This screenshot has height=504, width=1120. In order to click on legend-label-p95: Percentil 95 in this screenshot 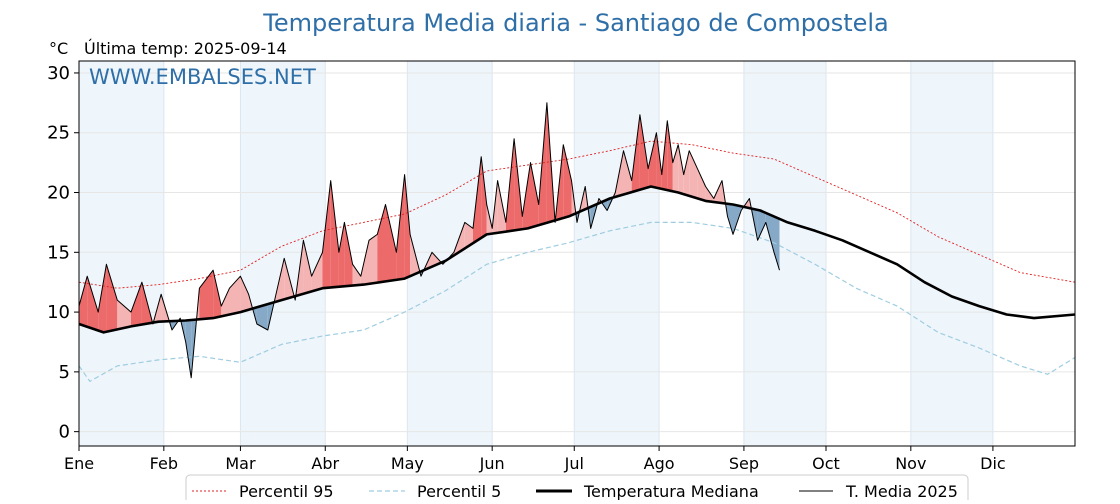, I will do `click(286, 491)`.